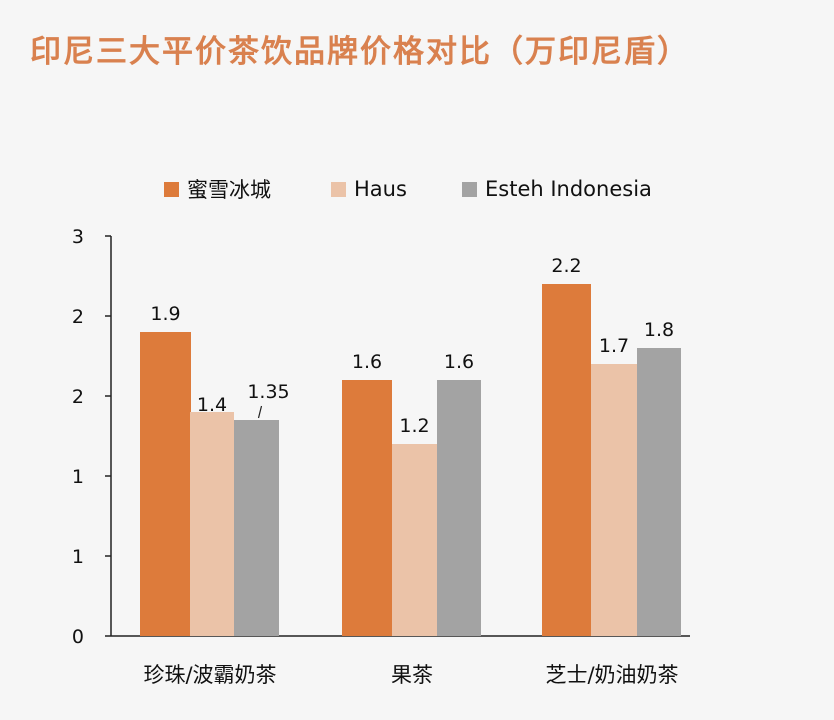 Image resolution: width=834 pixels, height=720 pixels. Describe the element at coordinates (209, 675) in the screenshot. I see `x-category-label-1: 珍珠/波霸奶茶` at that location.